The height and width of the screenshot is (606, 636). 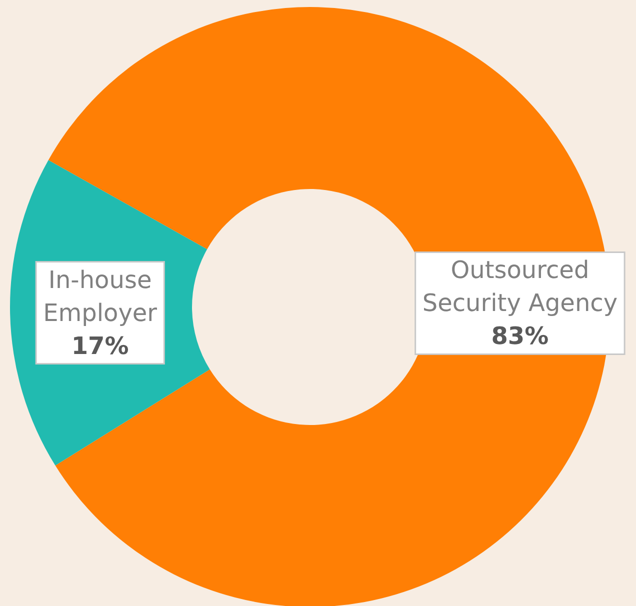 What do you see at coordinates (100, 296) in the screenshot?
I see `slice-label: In-house Employer` at bounding box center [100, 296].